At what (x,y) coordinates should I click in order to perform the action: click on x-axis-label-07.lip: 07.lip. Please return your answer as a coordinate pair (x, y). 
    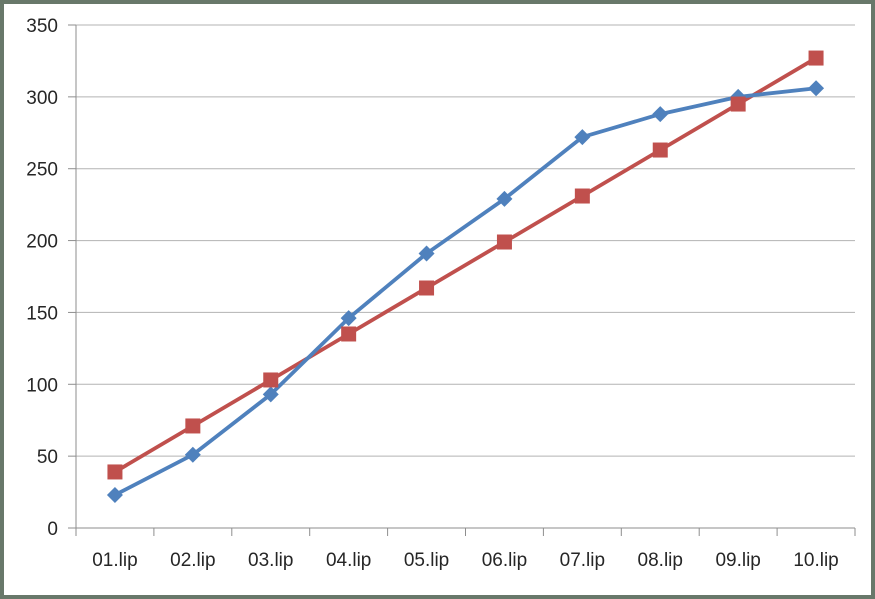
    Looking at the image, I should click on (582, 560).